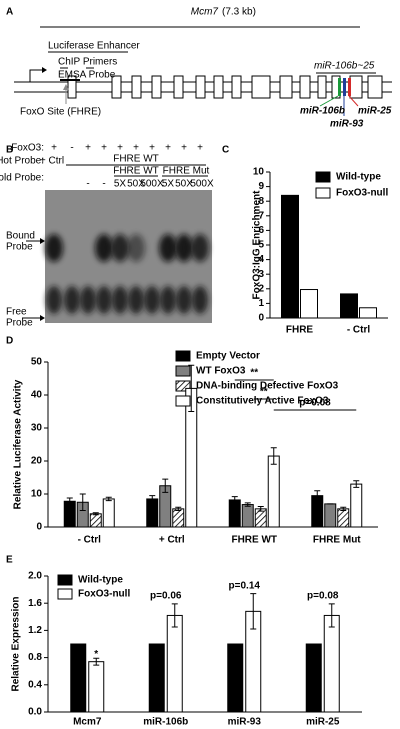 This screenshot has width=400, height=729. I want to click on side-label: Bound, so click(20, 236).